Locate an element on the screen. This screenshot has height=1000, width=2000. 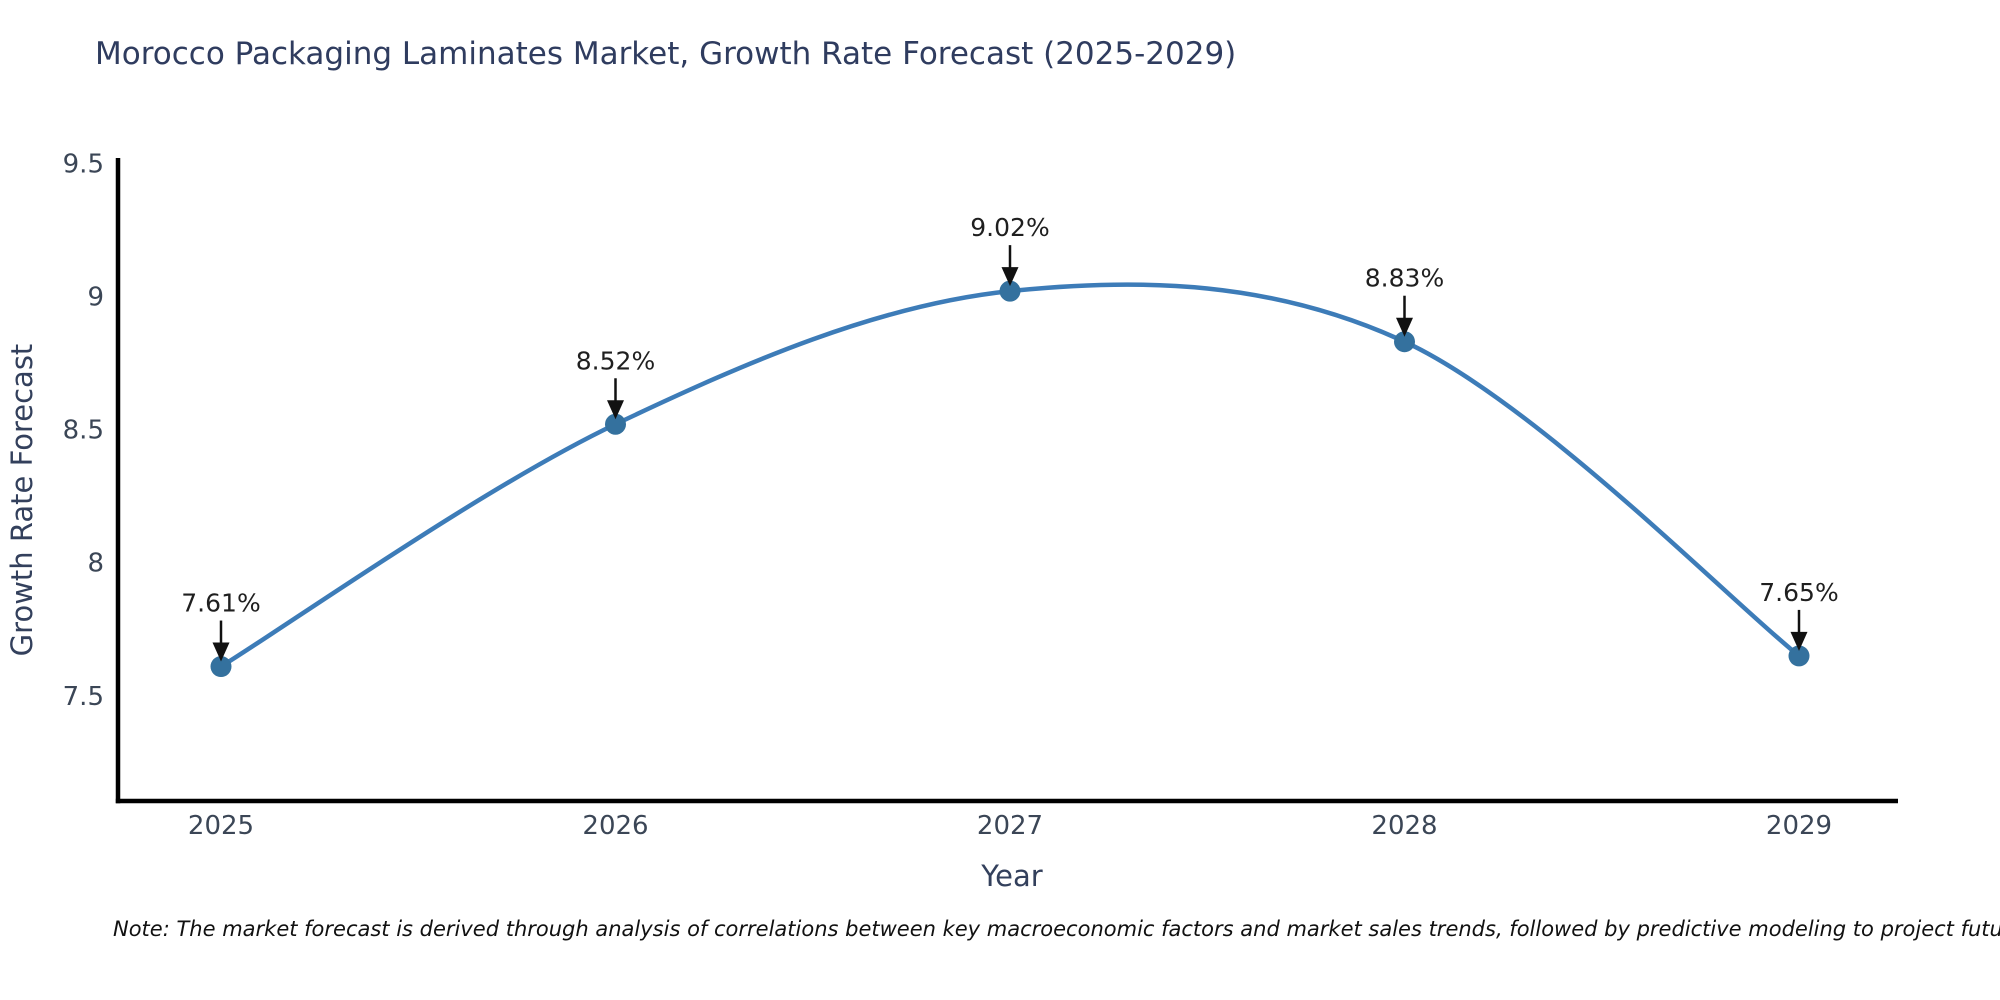
x-tick-label: 2027 is located at coordinates (1010, 826).